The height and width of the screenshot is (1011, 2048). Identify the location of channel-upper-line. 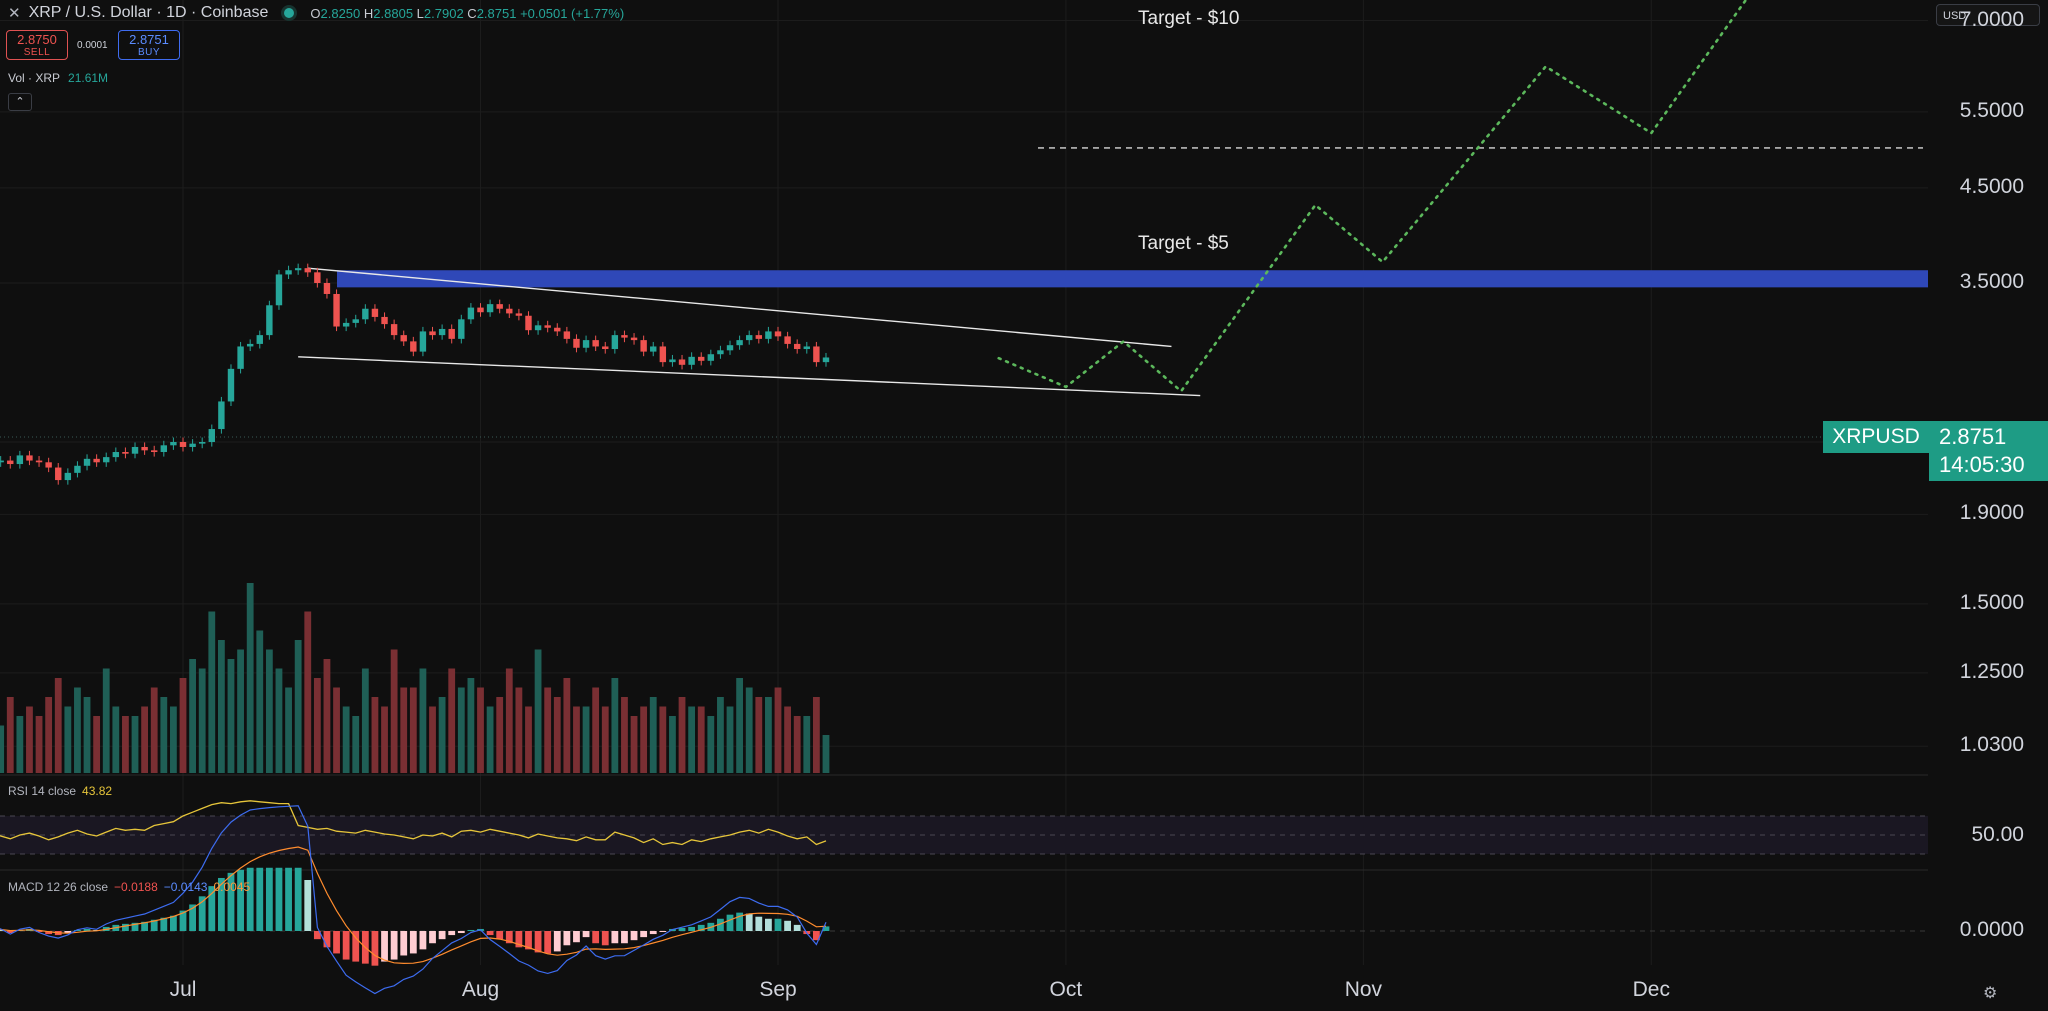
(739, 307).